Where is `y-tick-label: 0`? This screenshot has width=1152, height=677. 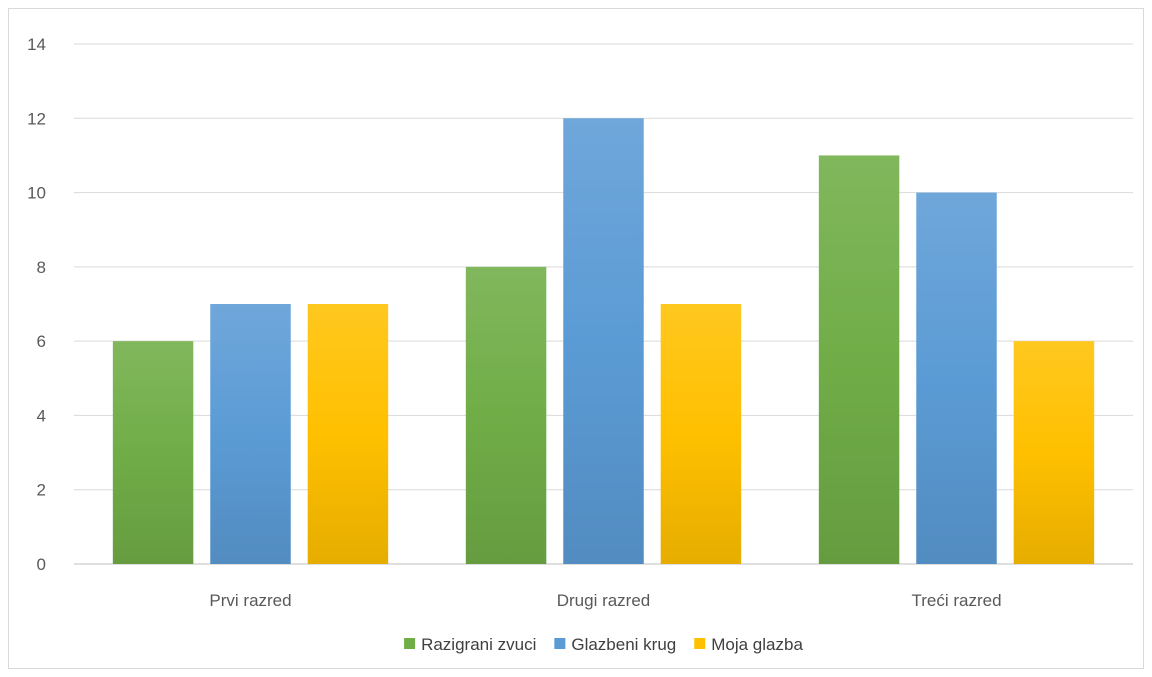 y-tick-label: 0 is located at coordinates (41, 564).